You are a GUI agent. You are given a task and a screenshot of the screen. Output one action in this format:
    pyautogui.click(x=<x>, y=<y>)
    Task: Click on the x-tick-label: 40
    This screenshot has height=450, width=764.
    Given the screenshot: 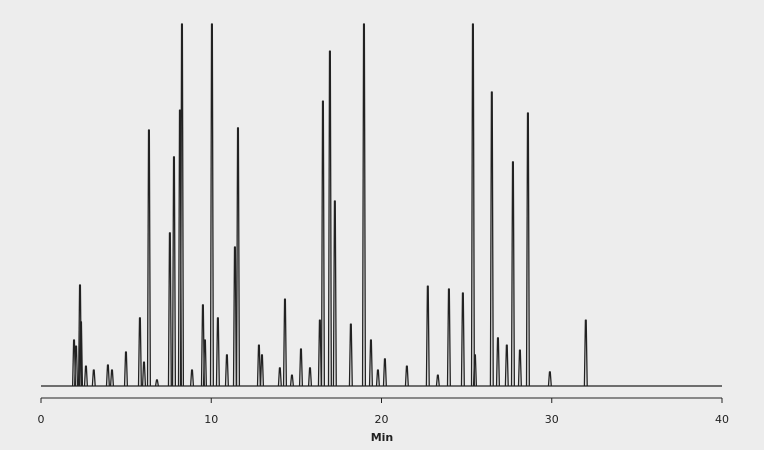 What is the action you would take?
    pyautogui.click(x=722, y=419)
    